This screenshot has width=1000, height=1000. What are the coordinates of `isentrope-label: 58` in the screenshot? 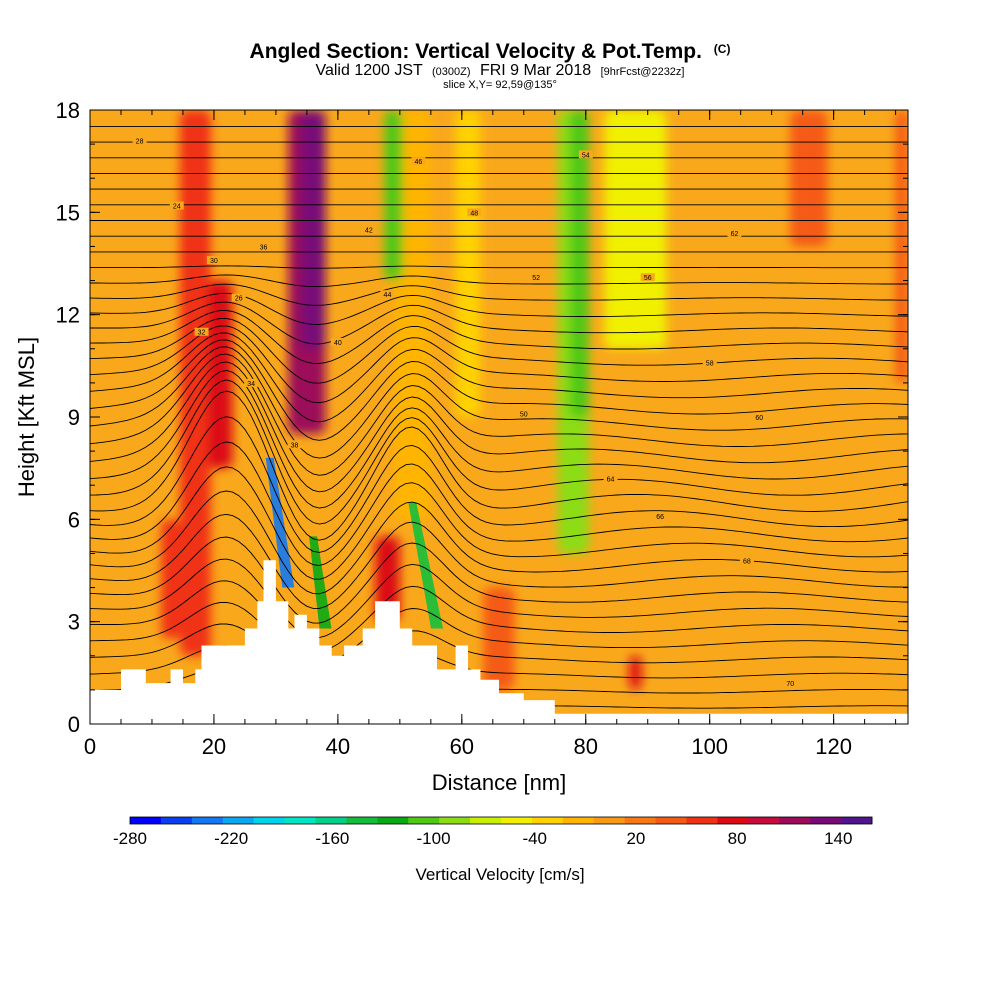 It's located at (709, 362).